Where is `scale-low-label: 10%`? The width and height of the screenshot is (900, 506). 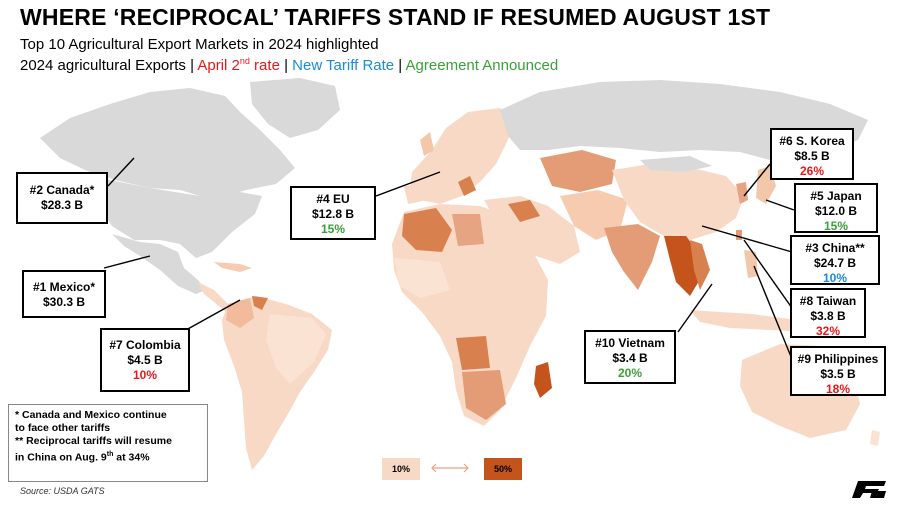 scale-low-label: 10% is located at coordinates (400, 469).